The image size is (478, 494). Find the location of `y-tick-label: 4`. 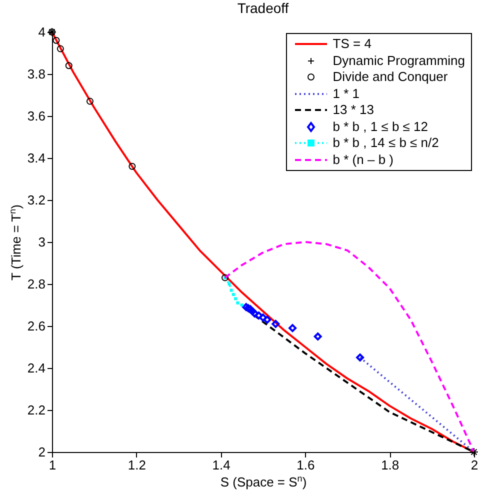

y-tick-label: 4 is located at coordinates (42, 32).